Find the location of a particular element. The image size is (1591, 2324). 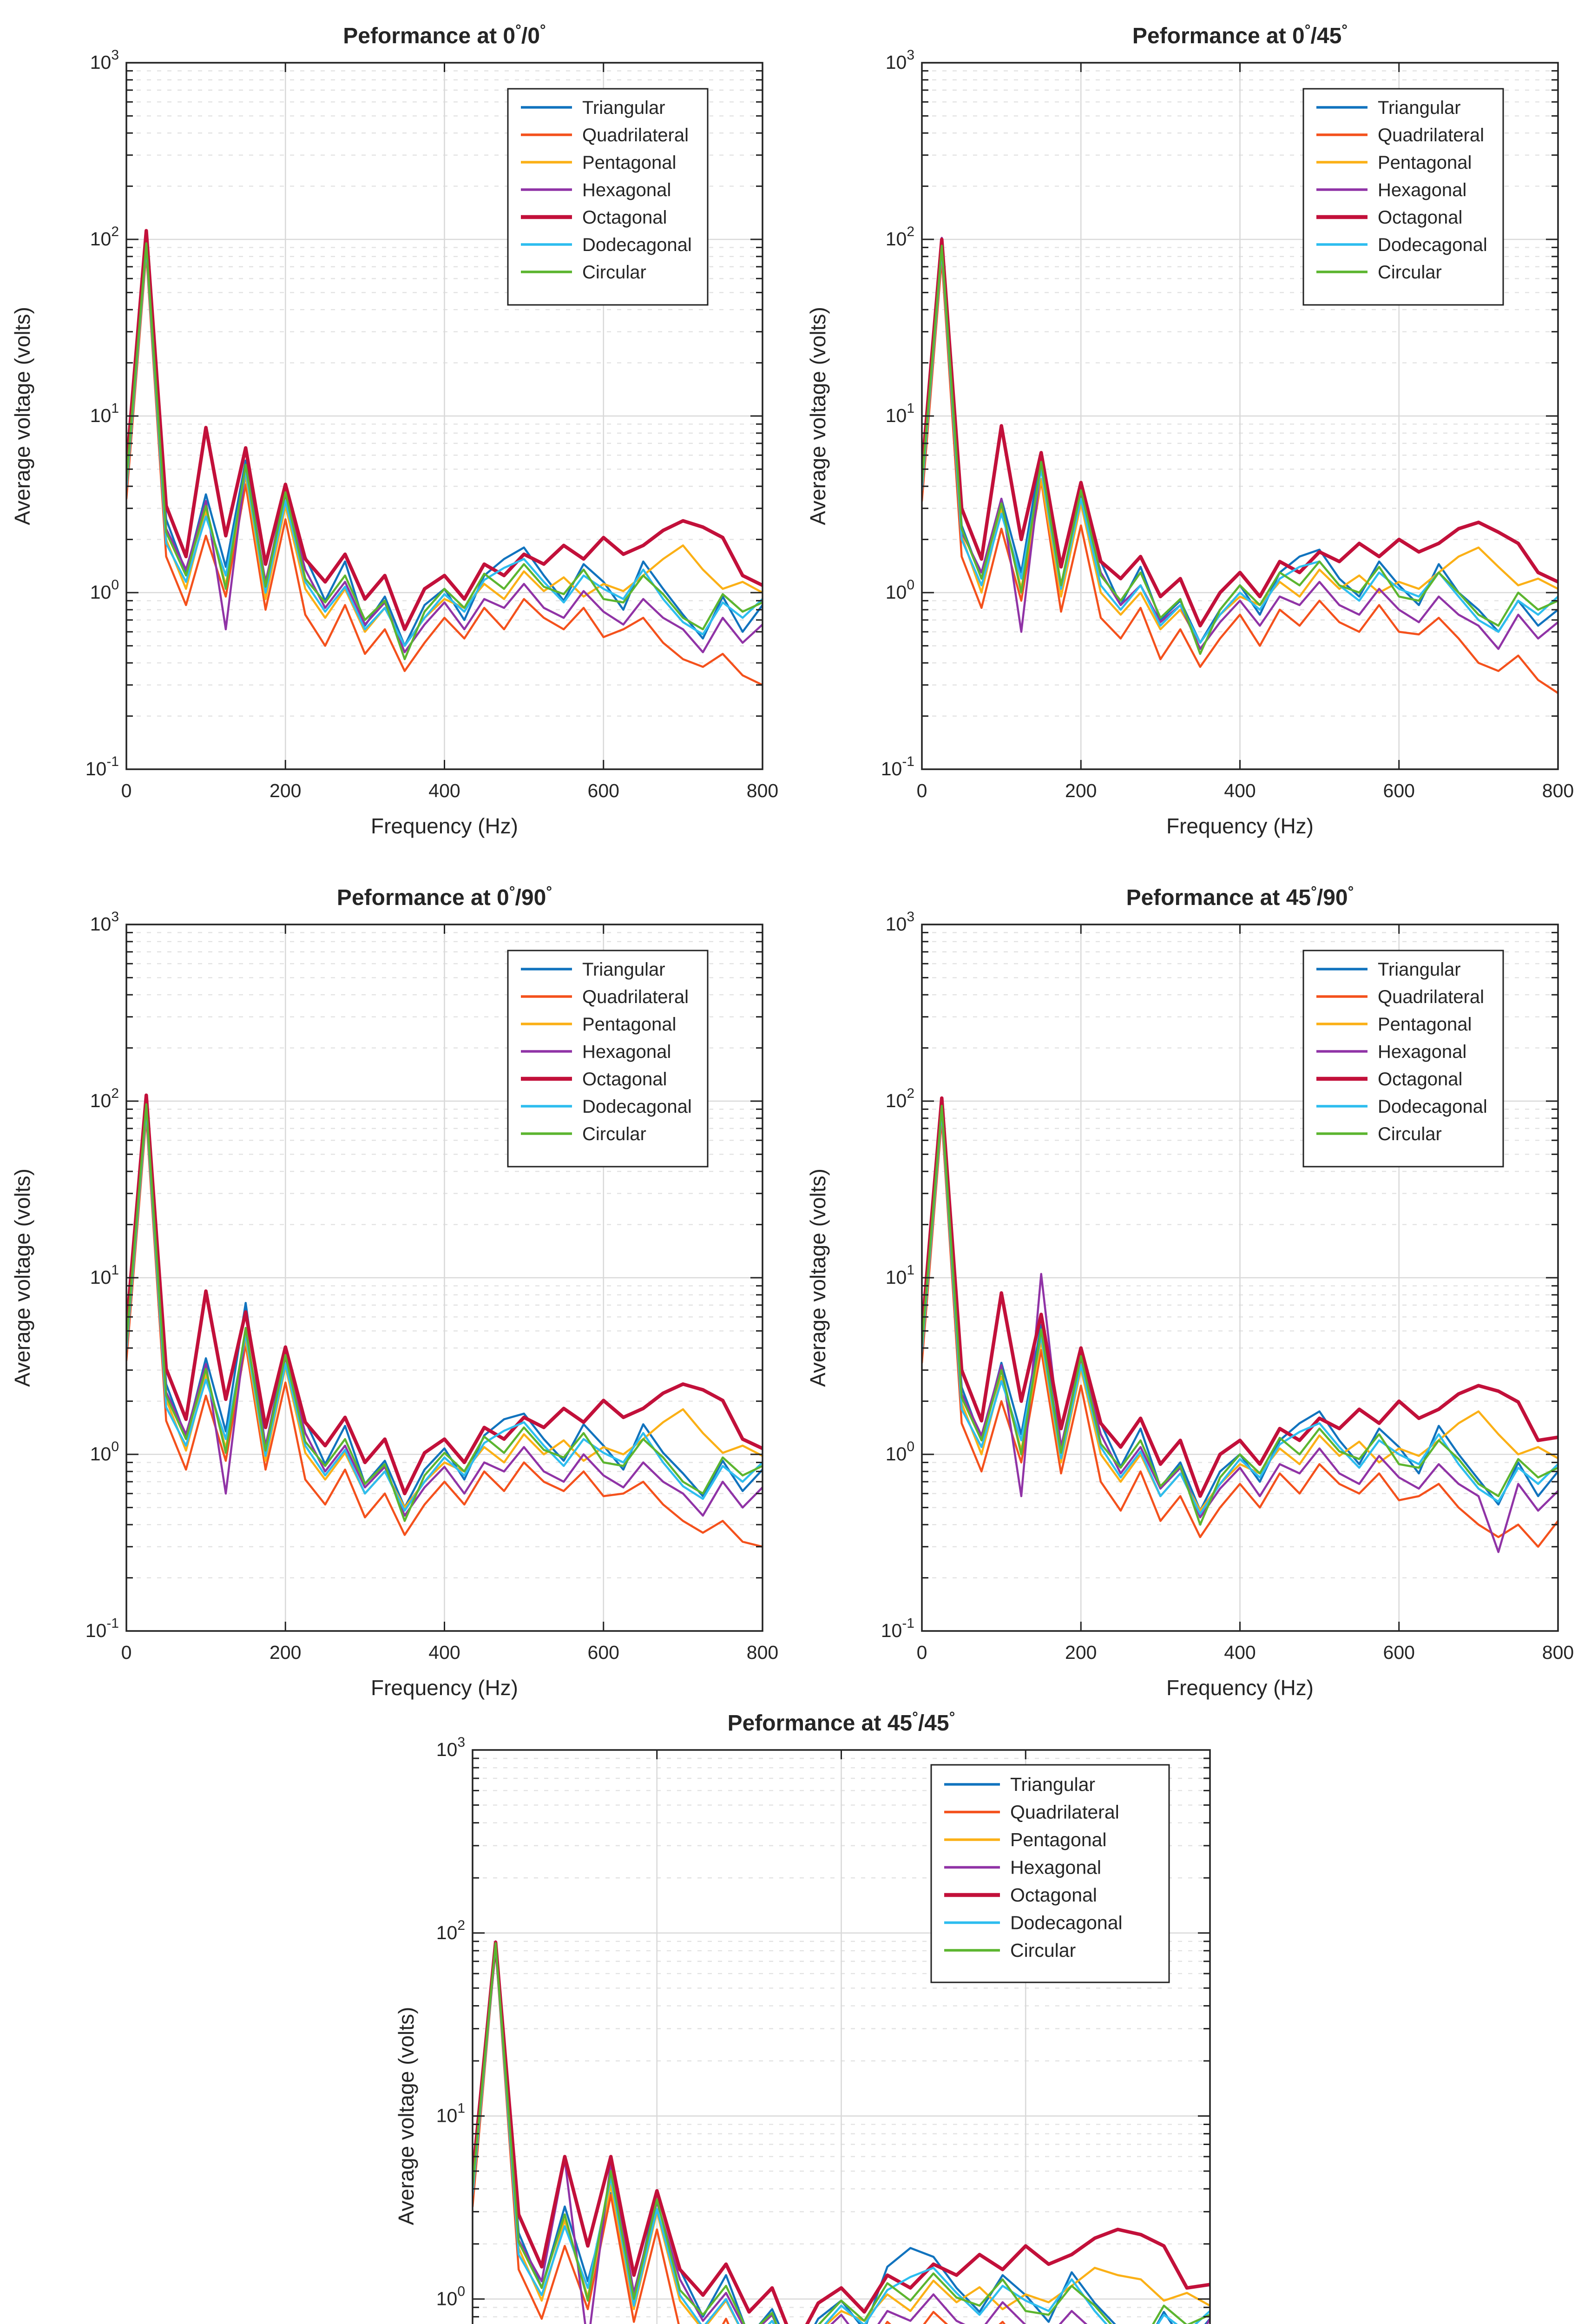

legend-label-hexagonal: Hexagonal is located at coordinates (626, 190).